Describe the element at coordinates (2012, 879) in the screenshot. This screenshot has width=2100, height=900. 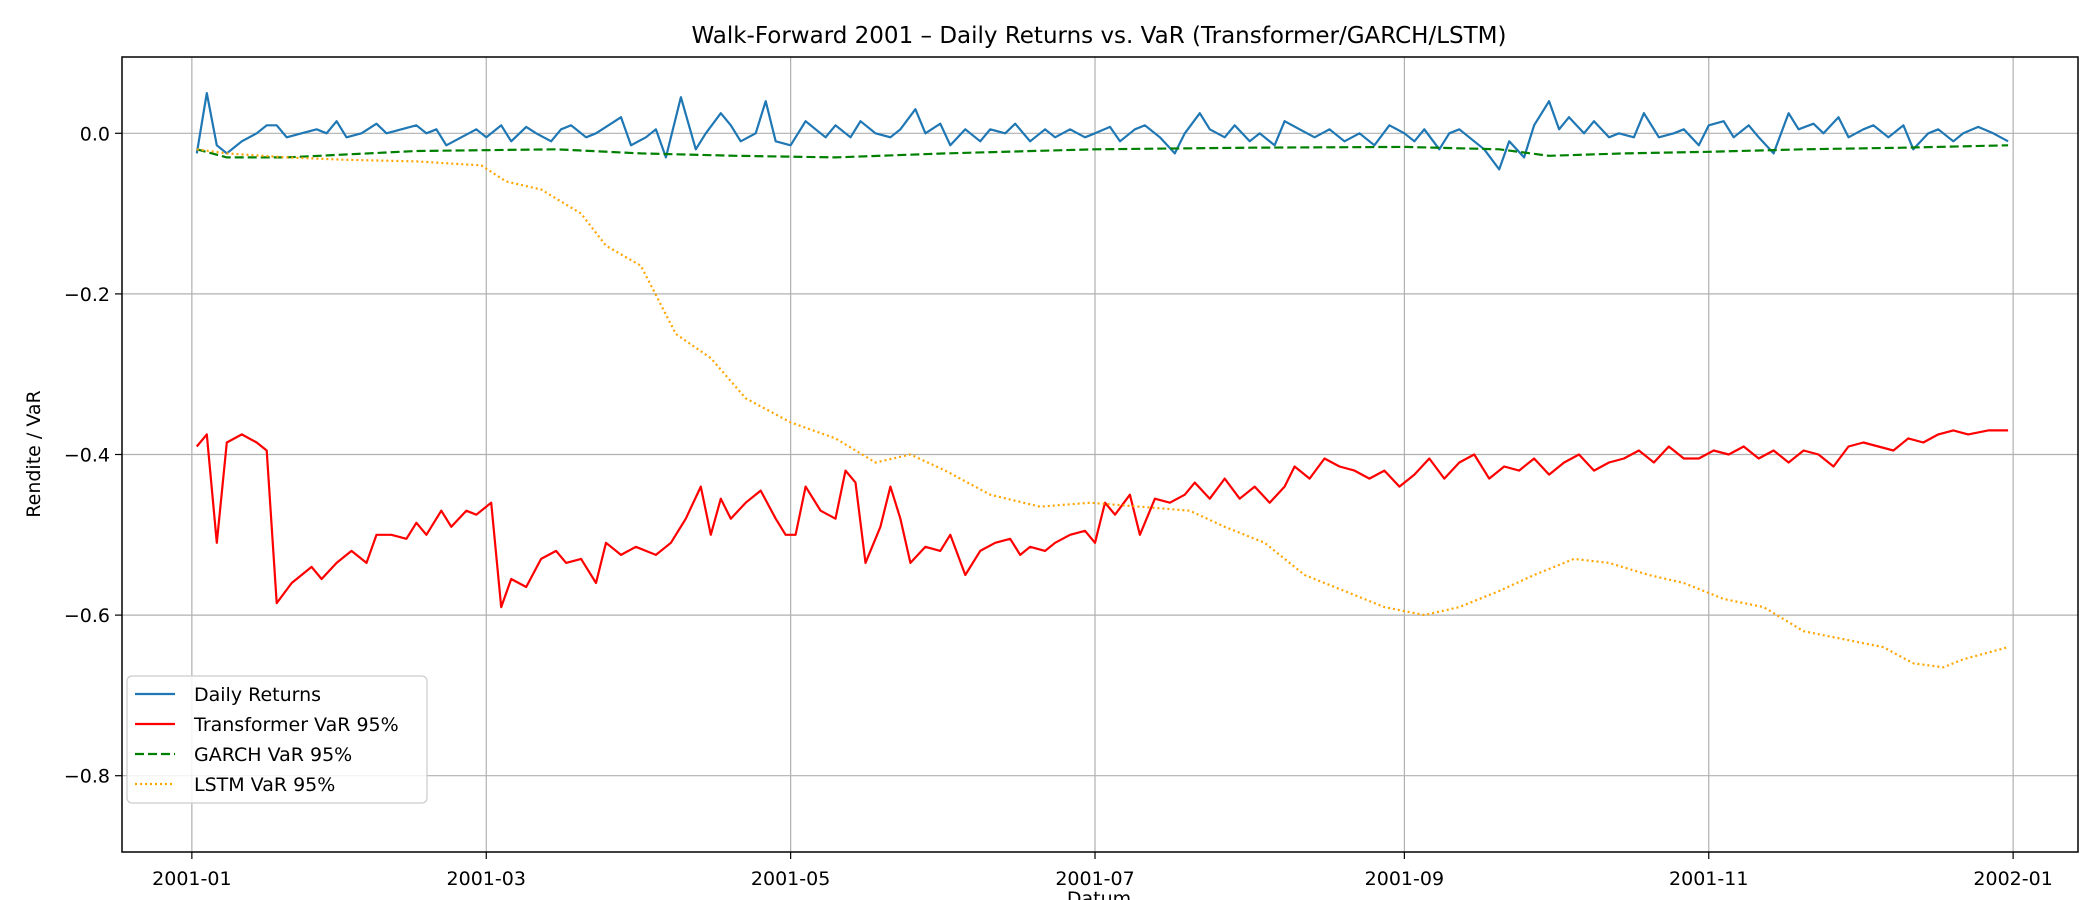
I see `x-tick-label: 2002-01` at that location.